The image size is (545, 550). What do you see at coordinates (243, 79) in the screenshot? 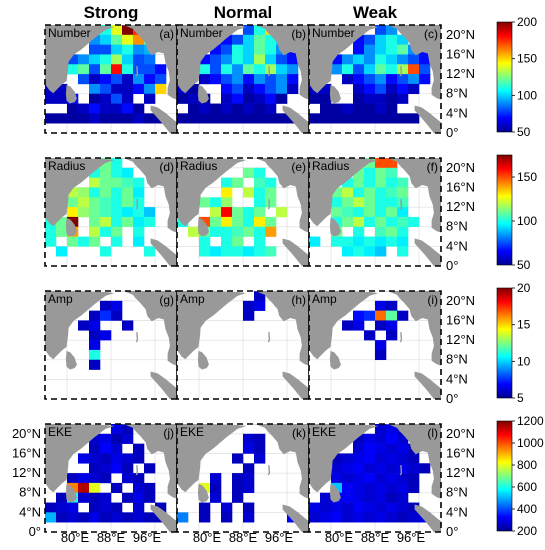
I see `panel-b: Number (b)` at bounding box center [243, 79].